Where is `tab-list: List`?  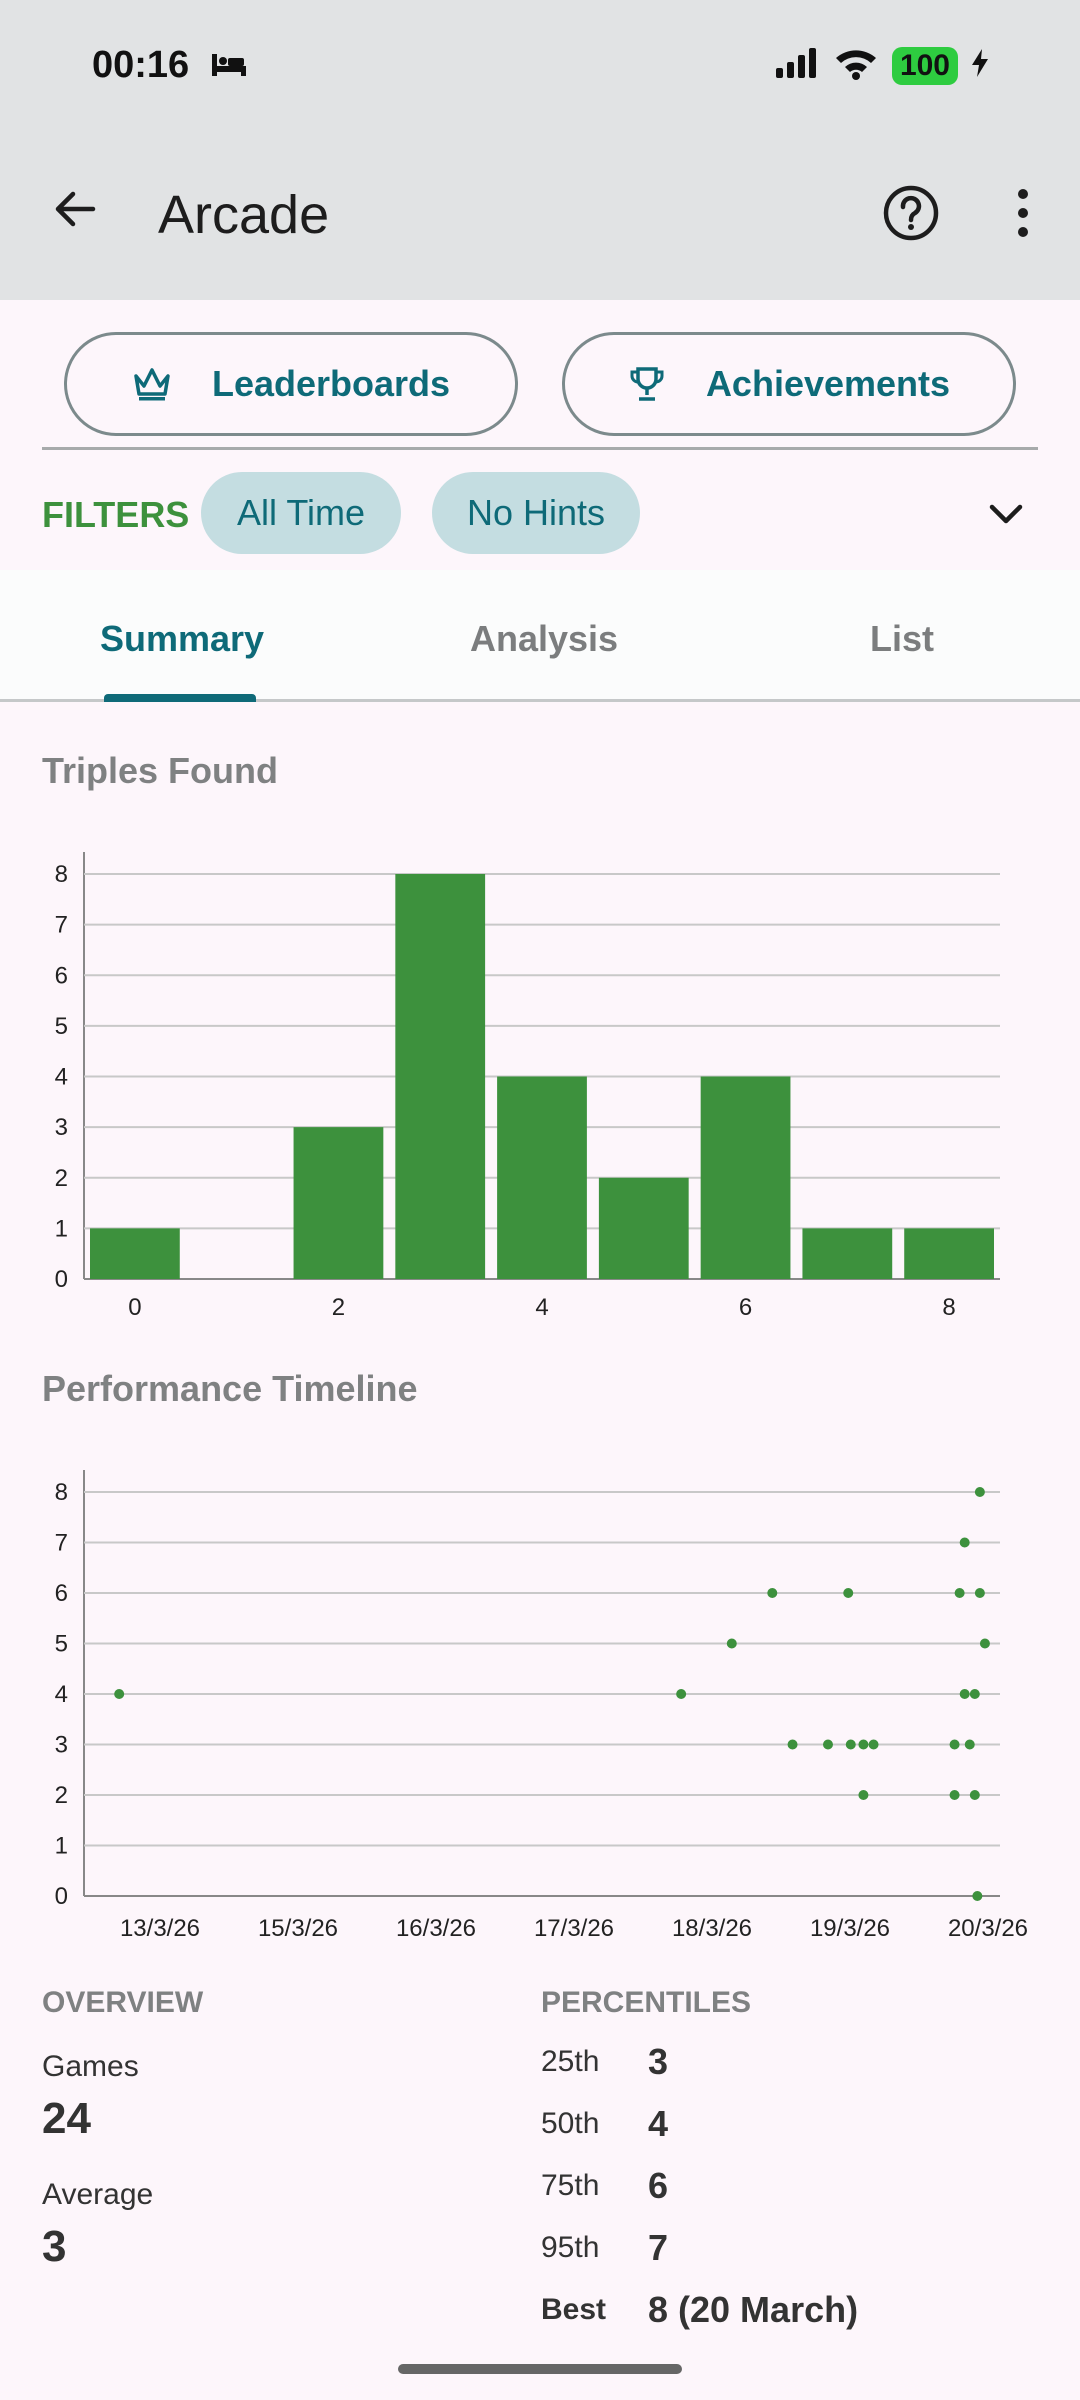
tab-list: List is located at coordinates (902, 638).